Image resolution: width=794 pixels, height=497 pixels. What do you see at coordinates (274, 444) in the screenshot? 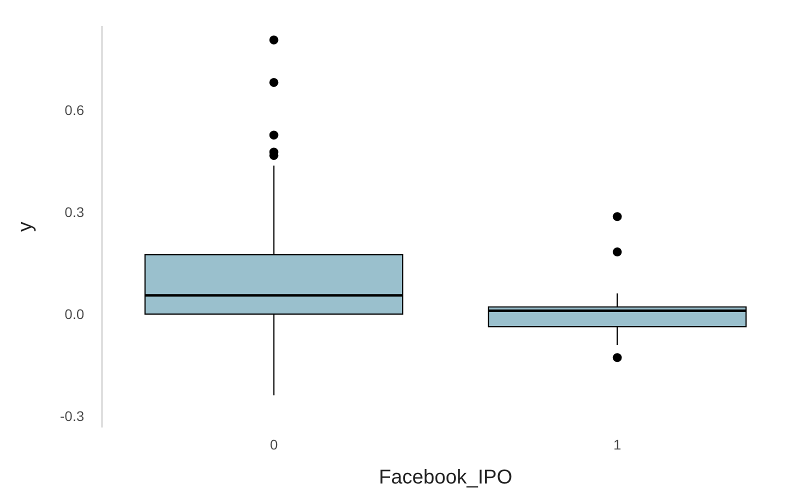
I see `x-tick-label: 0` at bounding box center [274, 444].